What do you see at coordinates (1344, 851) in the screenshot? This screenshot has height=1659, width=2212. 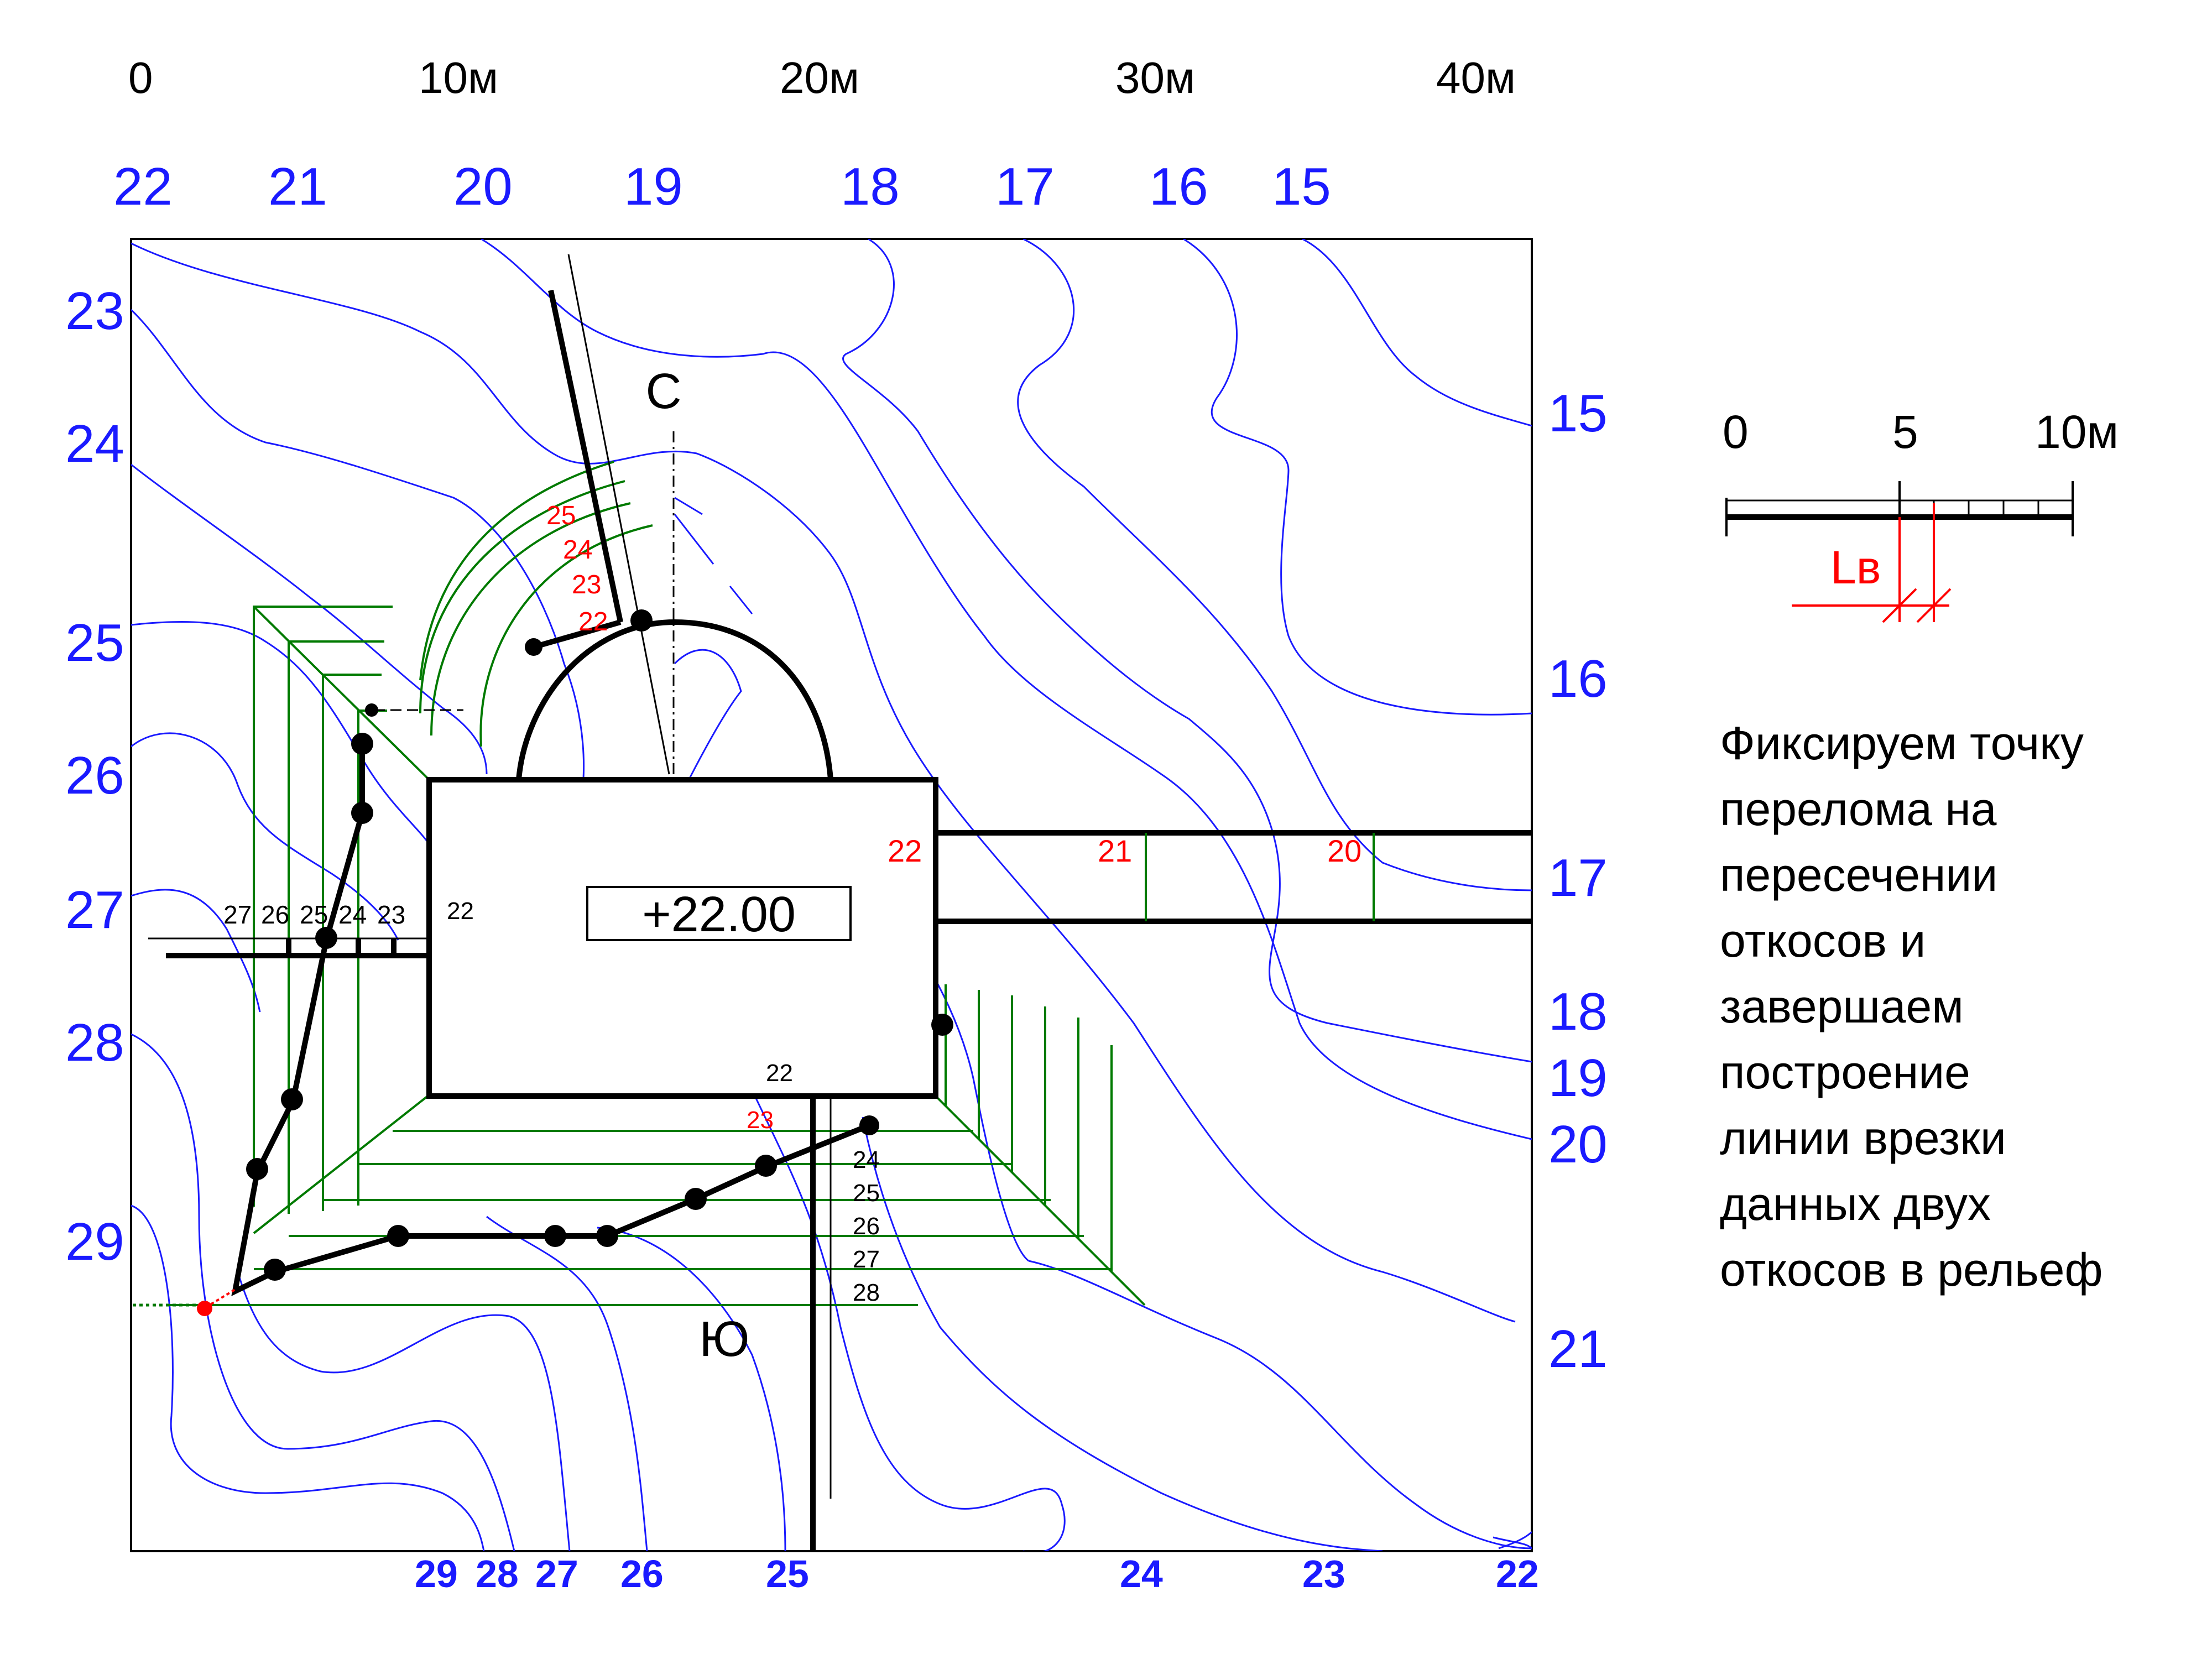 I see `road-label: 20` at bounding box center [1344, 851].